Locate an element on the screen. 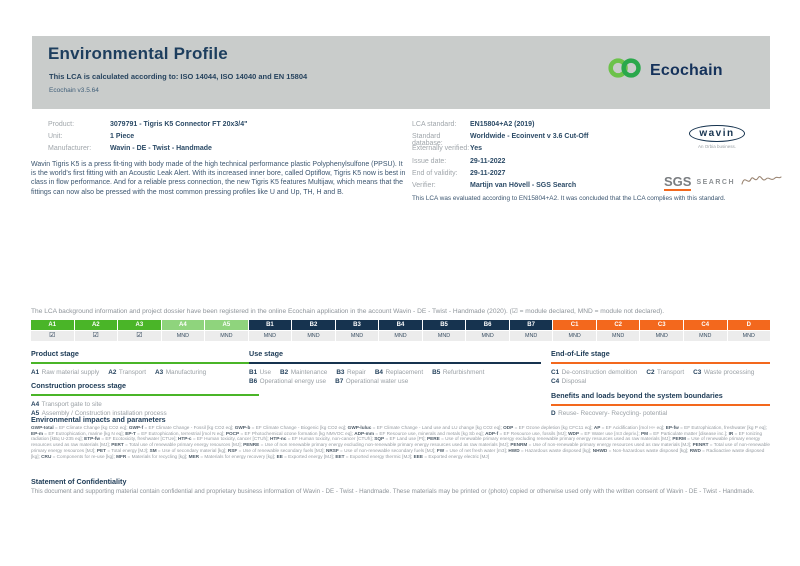  info-label: LCA standard: is located at coordinates (434, 124).